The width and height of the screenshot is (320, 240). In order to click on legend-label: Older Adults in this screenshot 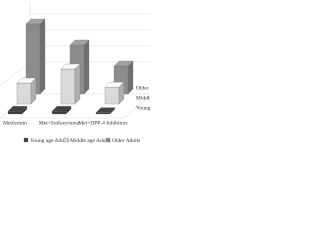, I will do `click(126, 141)`.